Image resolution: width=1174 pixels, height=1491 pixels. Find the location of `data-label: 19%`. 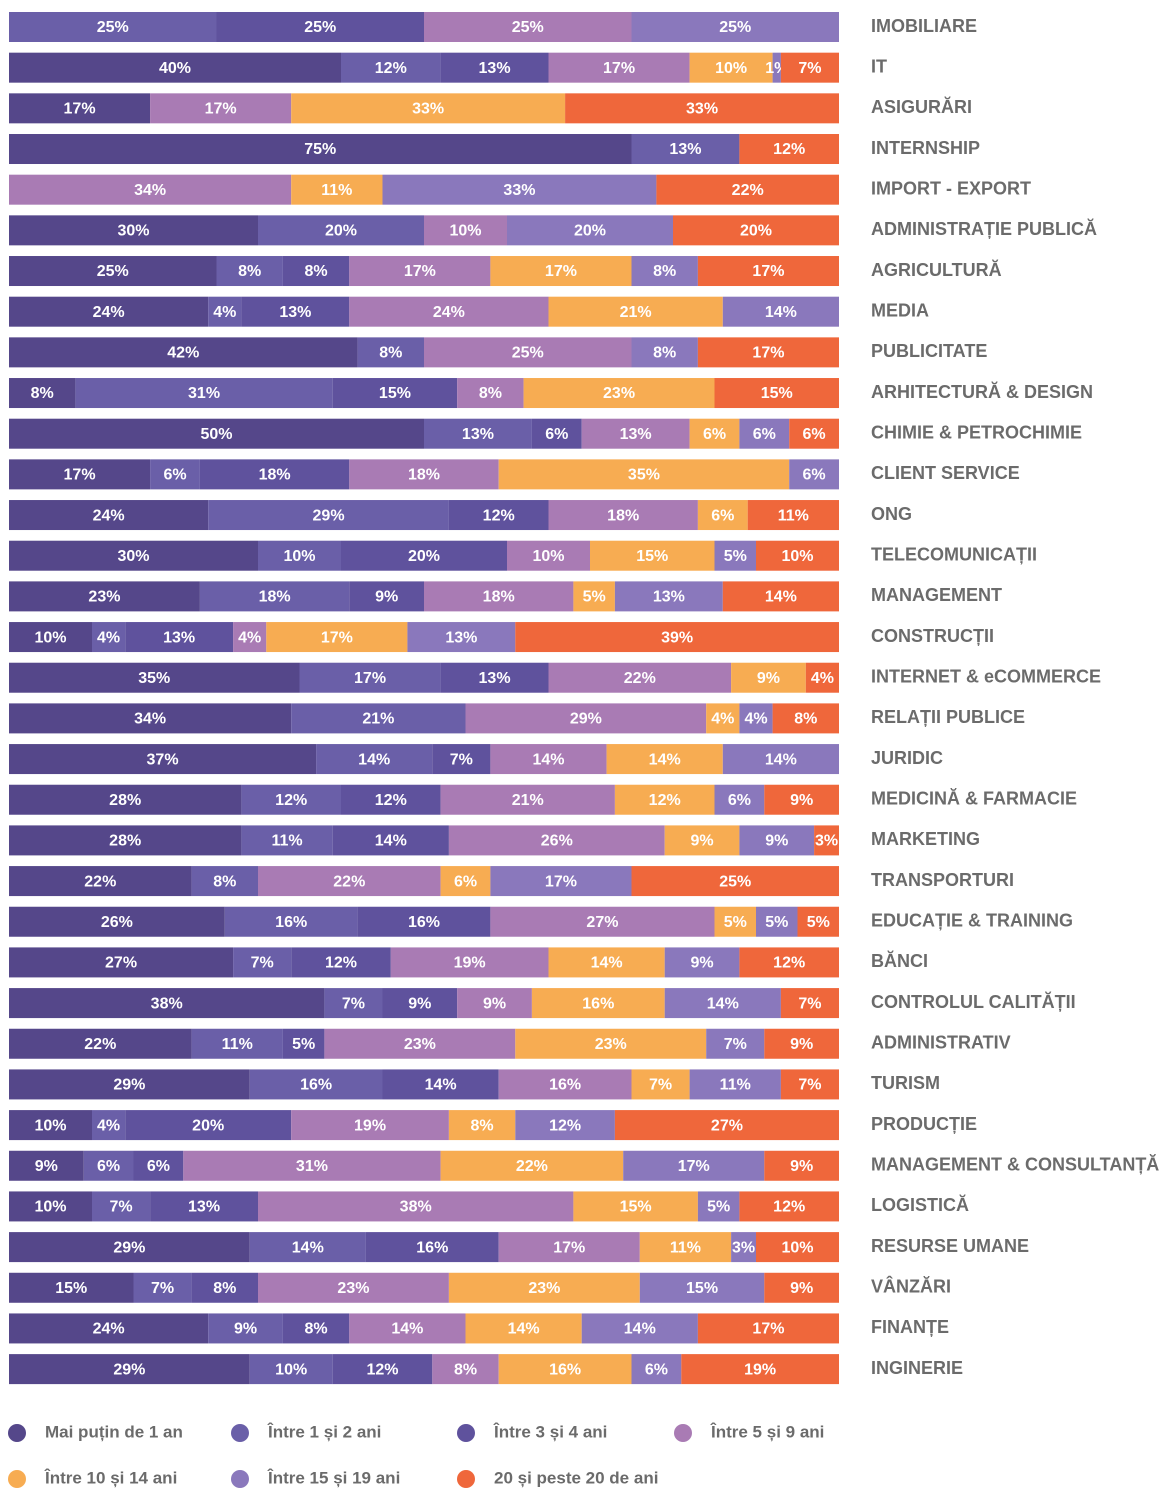

data-label: 19% is located at coordinates (370, 1125).